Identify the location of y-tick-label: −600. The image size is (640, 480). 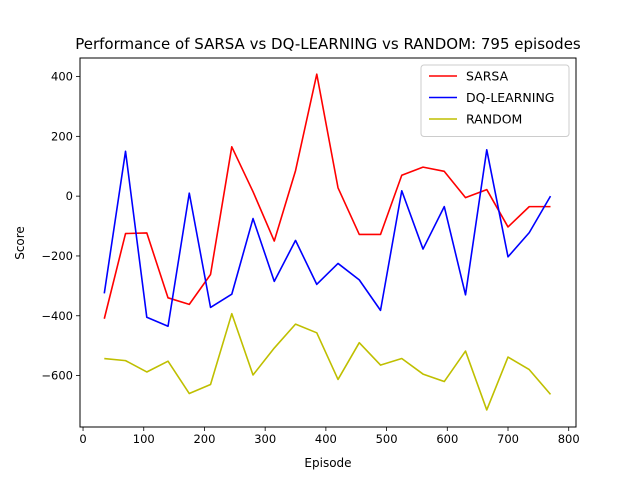
(57, 376).